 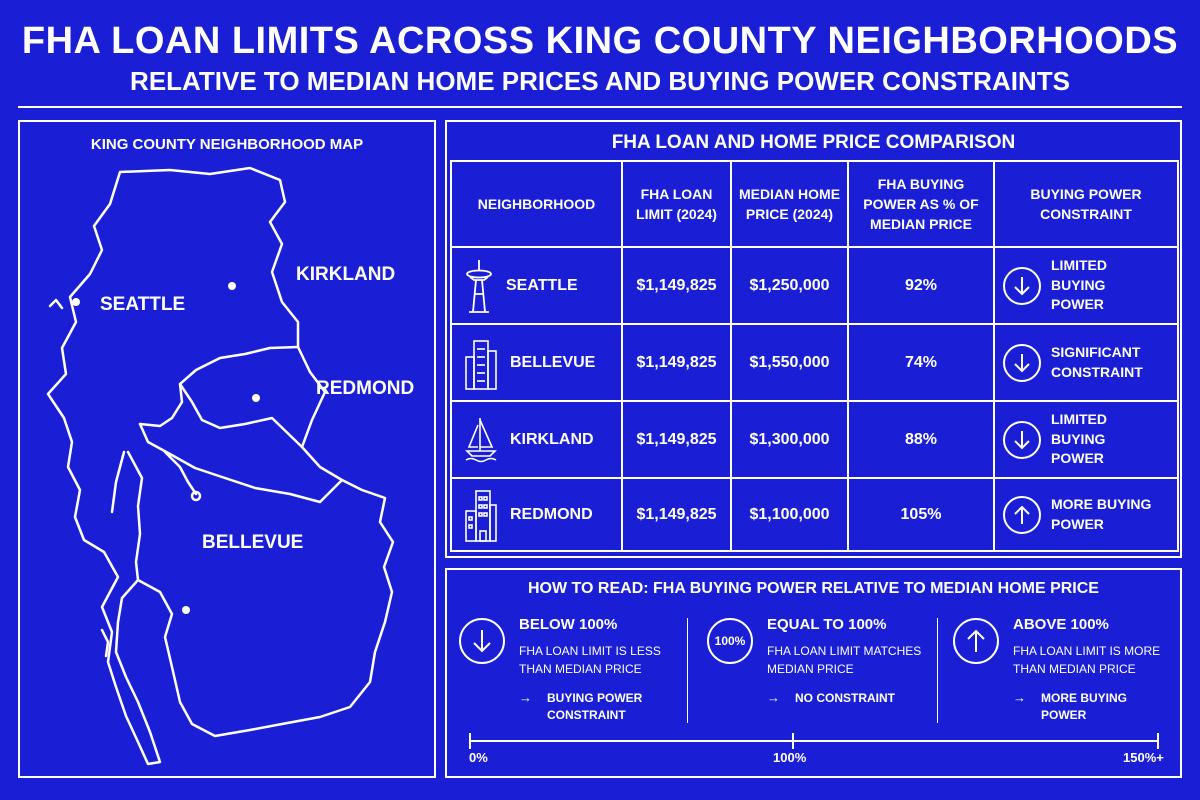 What do you see at coordinates (1101, 513) in the screenshot?
I see `constraint-label: MORE BUYING POWER` at bounding box center [1101, 513].